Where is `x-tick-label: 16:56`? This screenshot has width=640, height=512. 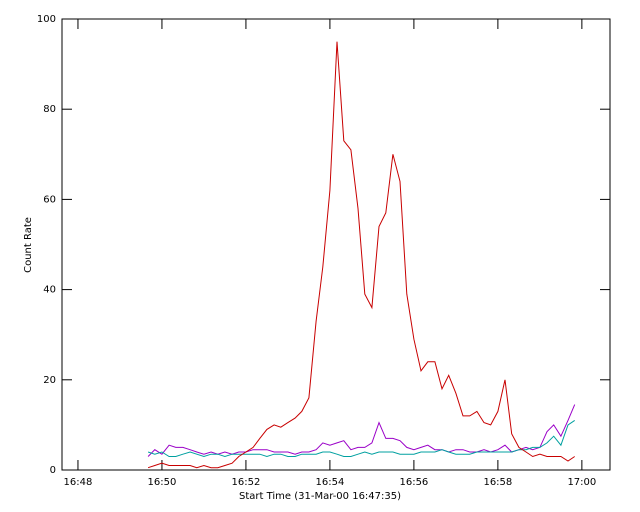
x-tick-label: 16:56 is located at coordinates (413, 482).